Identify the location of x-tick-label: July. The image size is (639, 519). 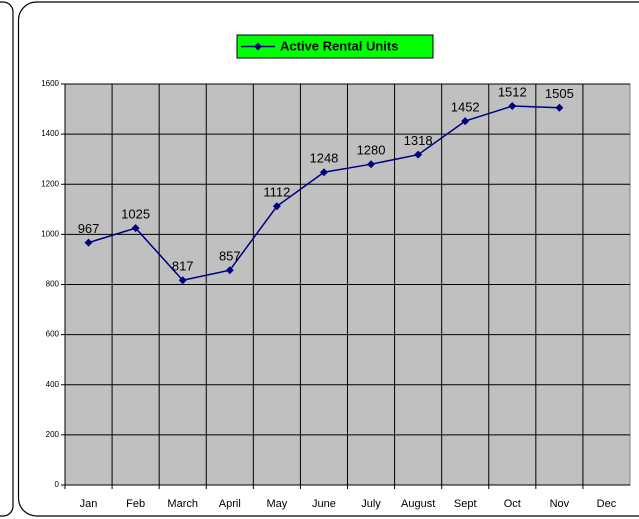
(371, 504).